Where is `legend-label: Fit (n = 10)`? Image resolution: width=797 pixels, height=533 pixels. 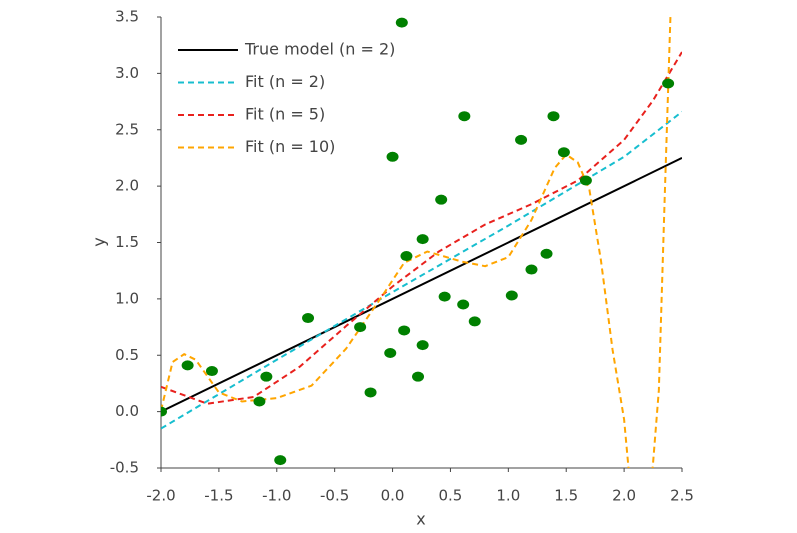
legend-label: Fit (n = 10) is located at coordinates (290, 146).